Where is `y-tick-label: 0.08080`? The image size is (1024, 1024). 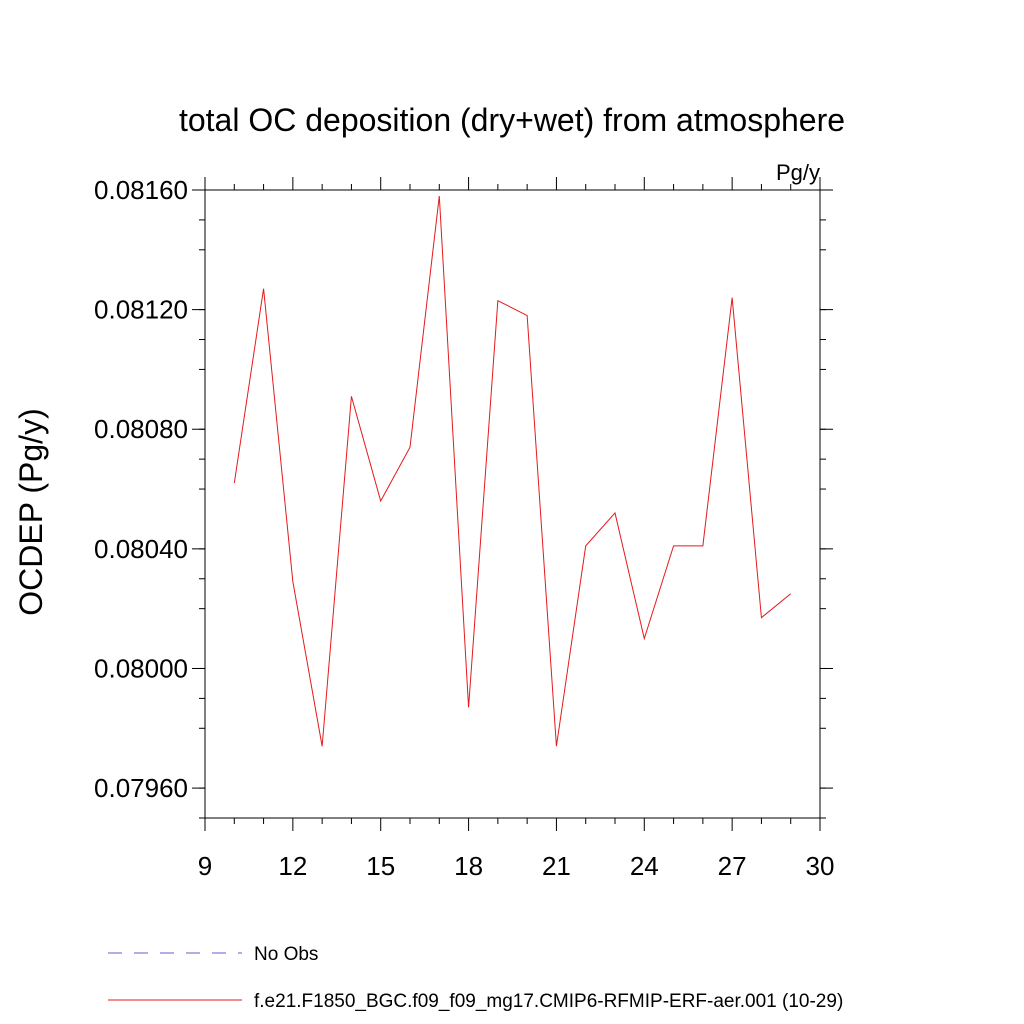 y-tick-label: 0.08080 is located at coordinates (141, 429).